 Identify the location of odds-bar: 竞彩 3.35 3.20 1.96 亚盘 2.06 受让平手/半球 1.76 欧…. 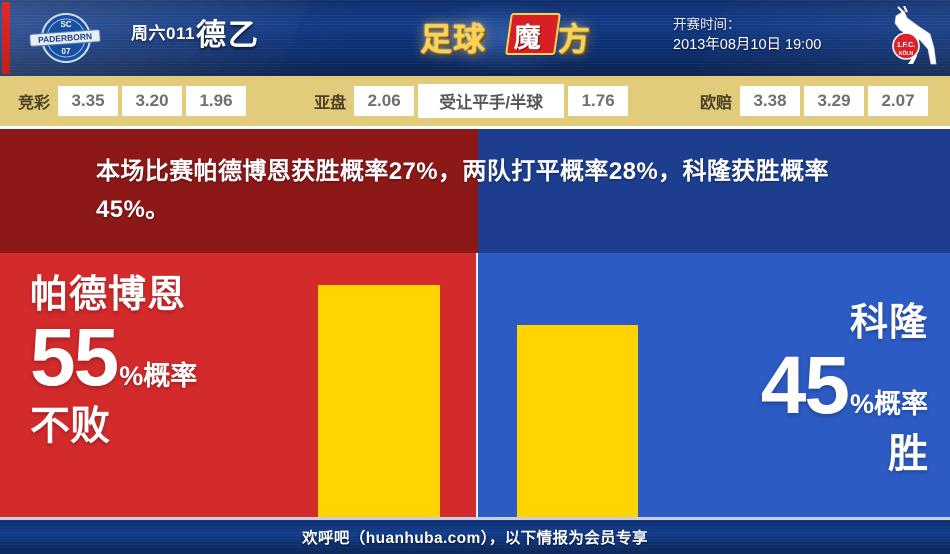
(475, 101).